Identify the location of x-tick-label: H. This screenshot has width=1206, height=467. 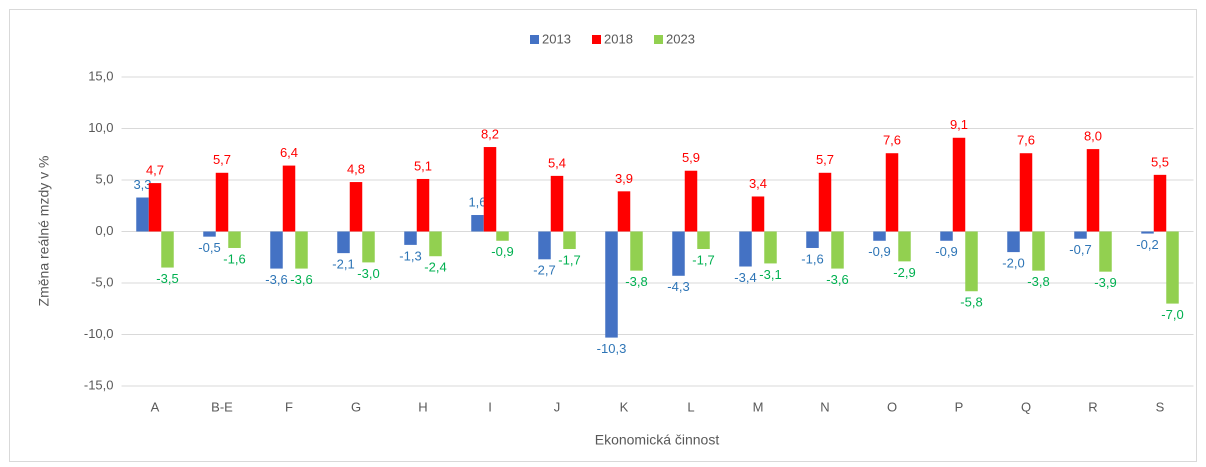
(422, 406).